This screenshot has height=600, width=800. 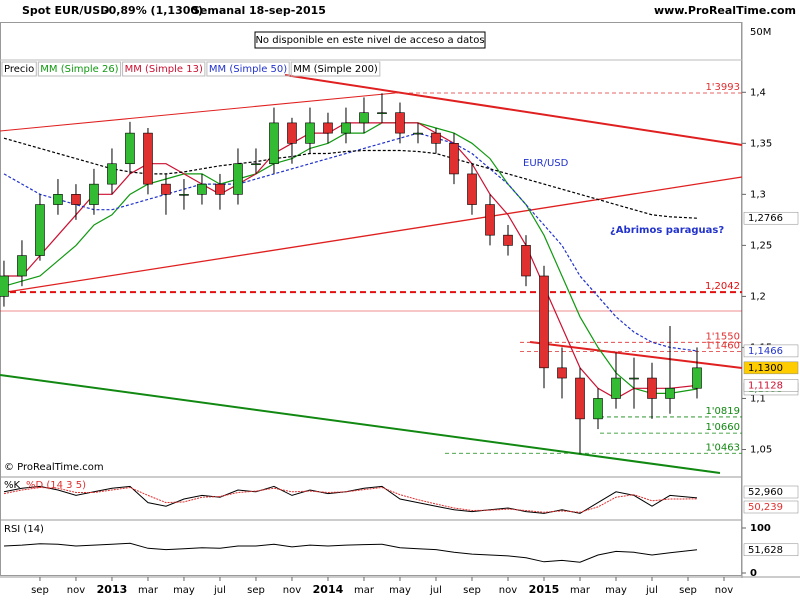 I want to click on moving-average, so click(x=350, y=178).